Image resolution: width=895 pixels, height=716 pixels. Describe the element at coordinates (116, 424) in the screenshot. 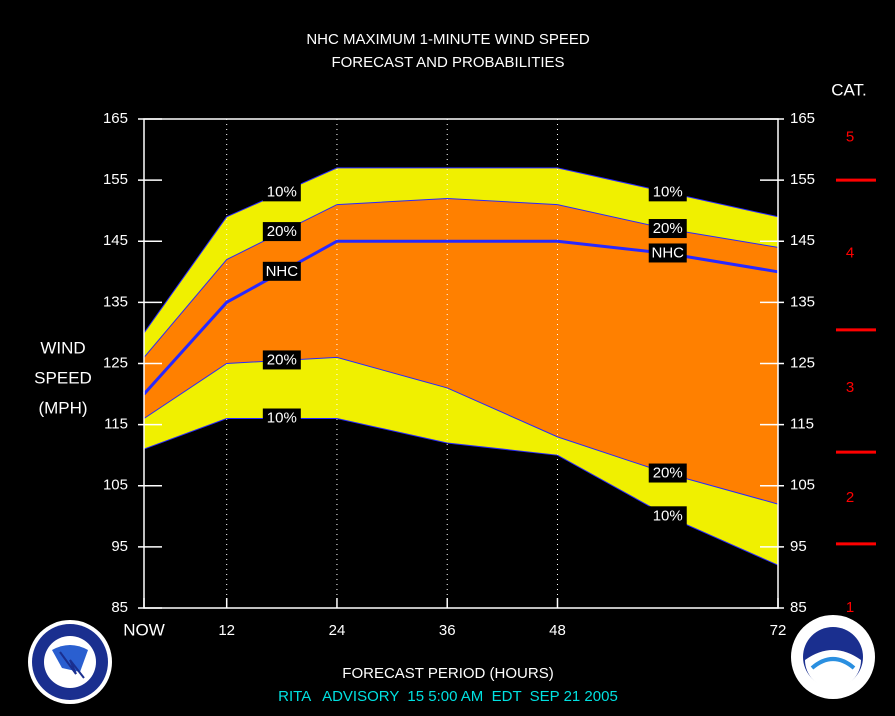

I see `y-tick-label: 115` at that location.